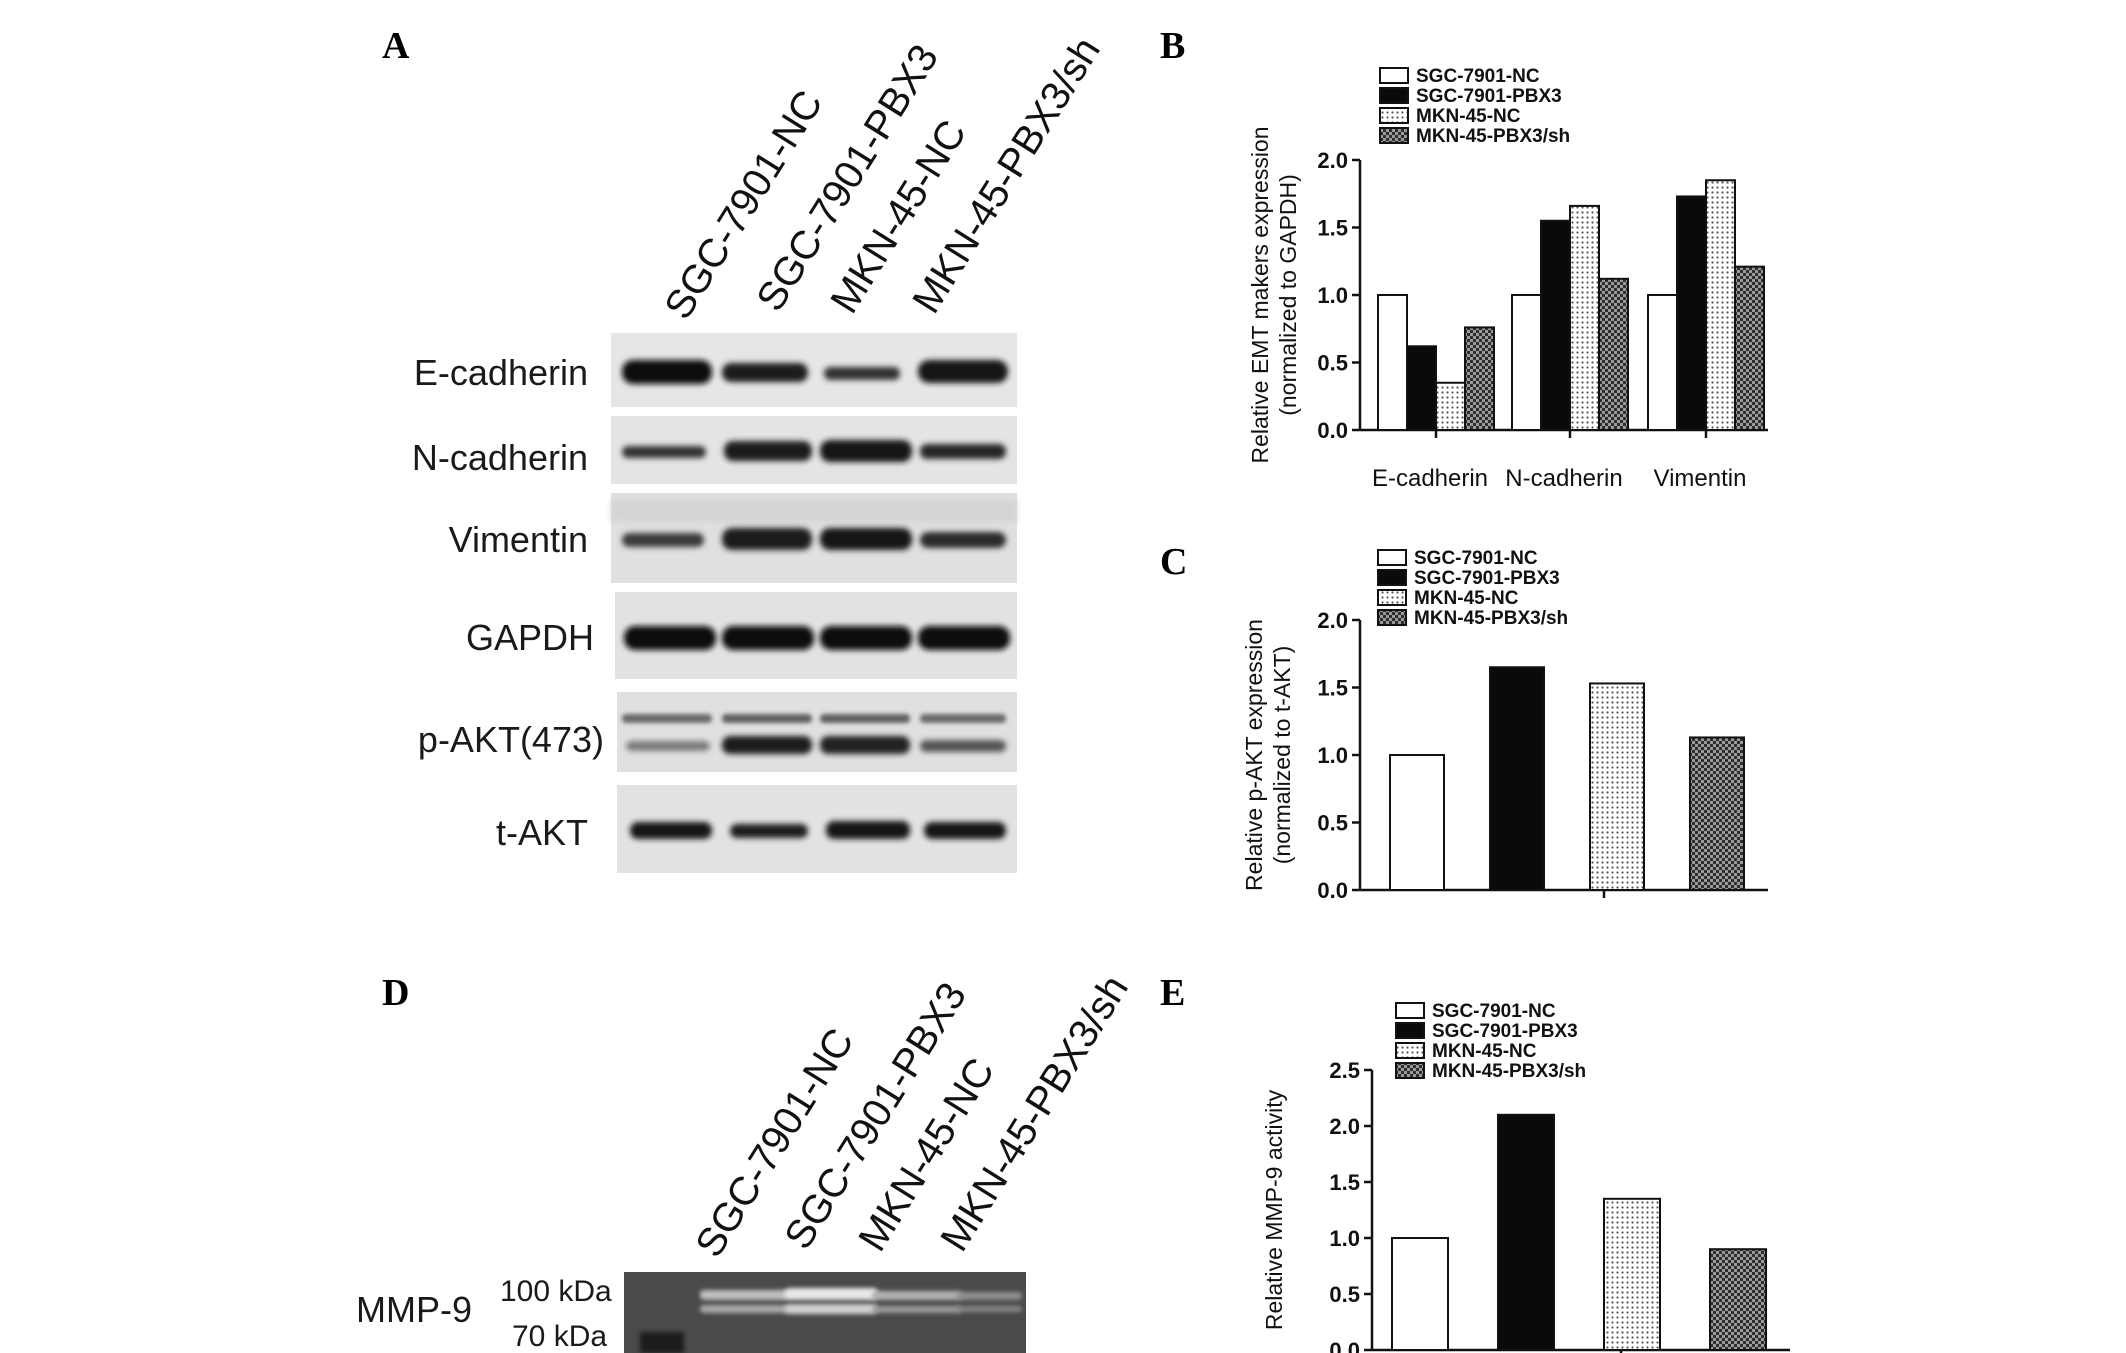 This screenshot has height=1353, width=2126. Describe the element at coordinates (1717, 814) in the screenshot. I see `bar-c-mkn-45-pbx3-sh` at that location.